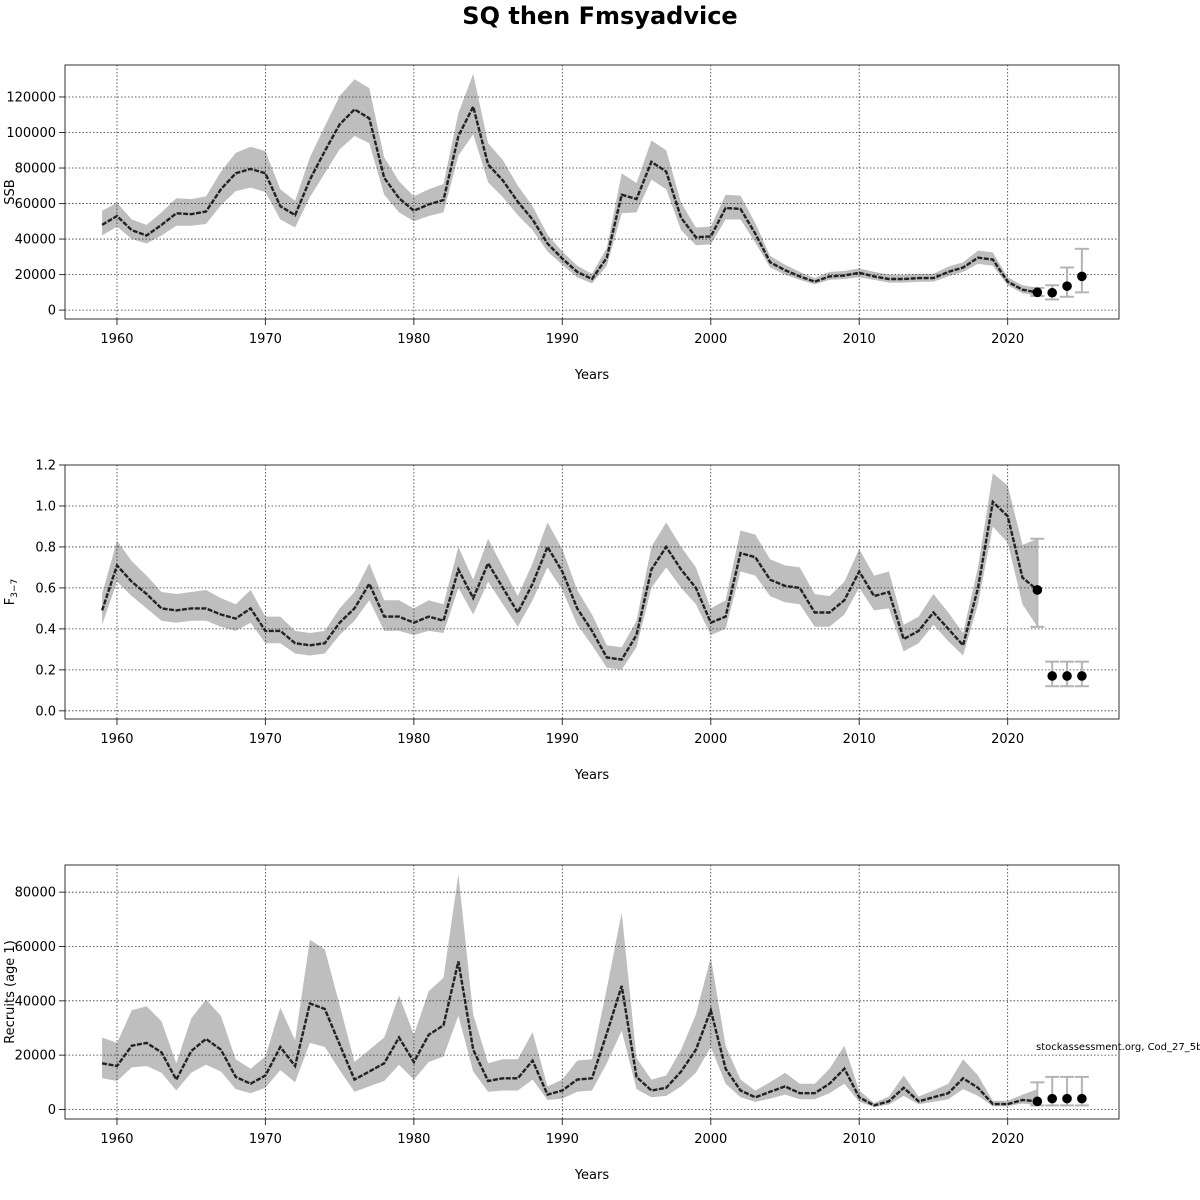 Image resolution: width=1200 pixels, height=1200 pixels. Describe the element at coordinates (10, 191) in the screenshot. I see `y-axis-label: SSB` at that location.